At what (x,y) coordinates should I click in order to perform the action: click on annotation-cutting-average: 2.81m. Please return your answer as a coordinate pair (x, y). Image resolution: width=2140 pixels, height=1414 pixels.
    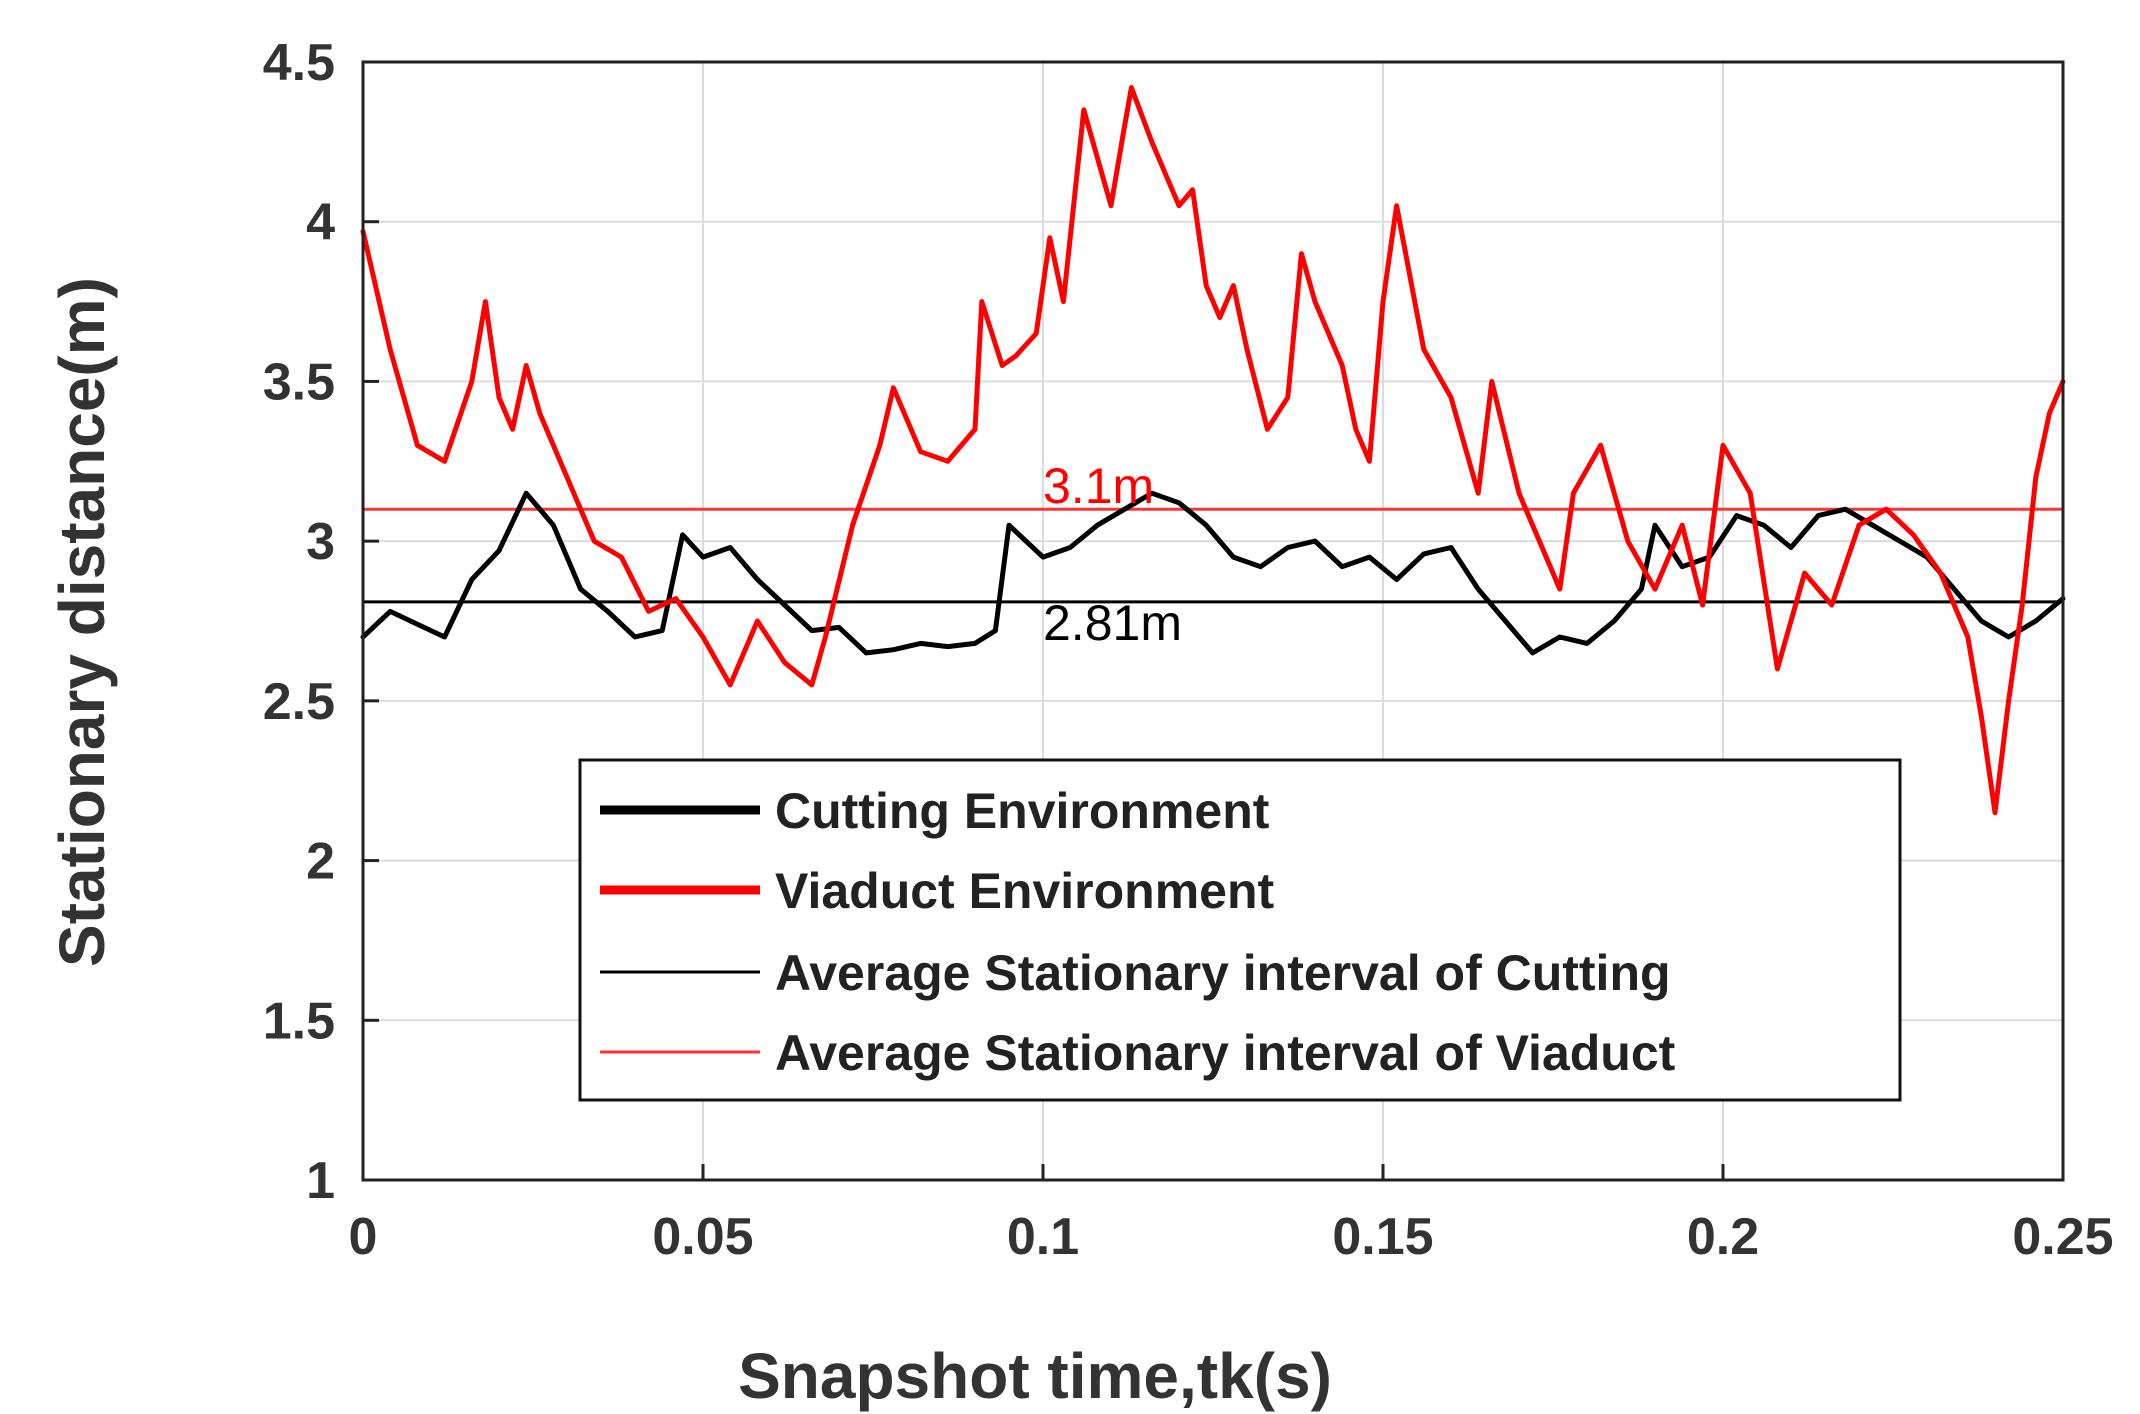
    Looking at the image, I should click on (1112, 623).